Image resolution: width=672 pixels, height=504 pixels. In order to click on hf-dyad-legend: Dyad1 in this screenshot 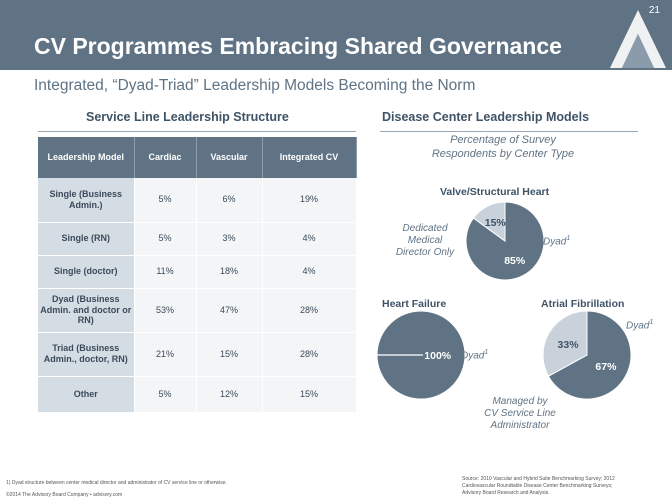, I will do `click(474, 355)`.